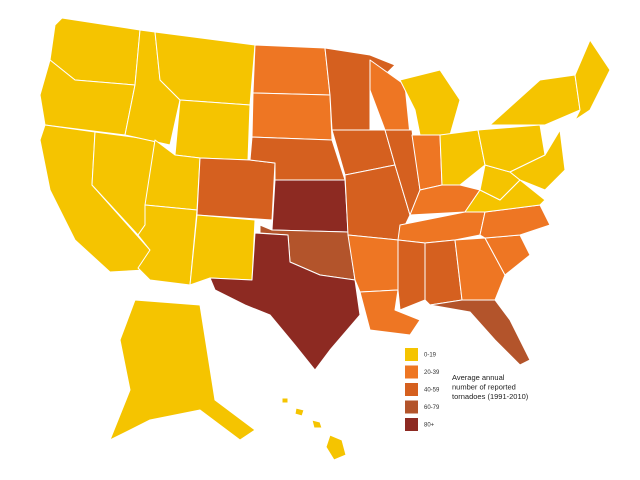 The image size is (640, 480). I want to click on legend-label: 40-59, so click(432, 391).